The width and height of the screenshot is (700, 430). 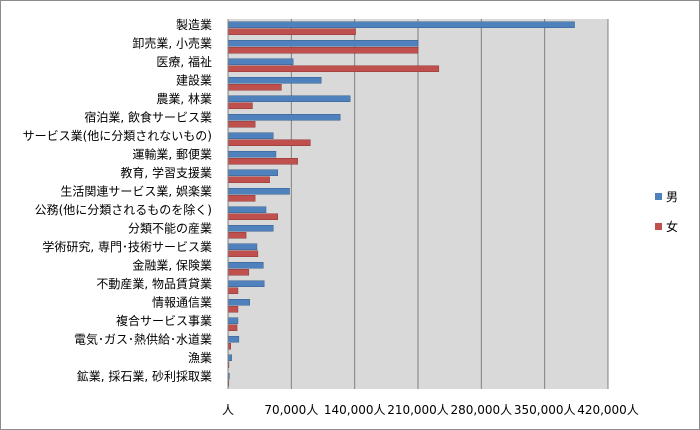 What do you see at coordinates (182, 303) in the screenshot?
I see `category-label: 情報通信業` at bounding box center [182, 303].